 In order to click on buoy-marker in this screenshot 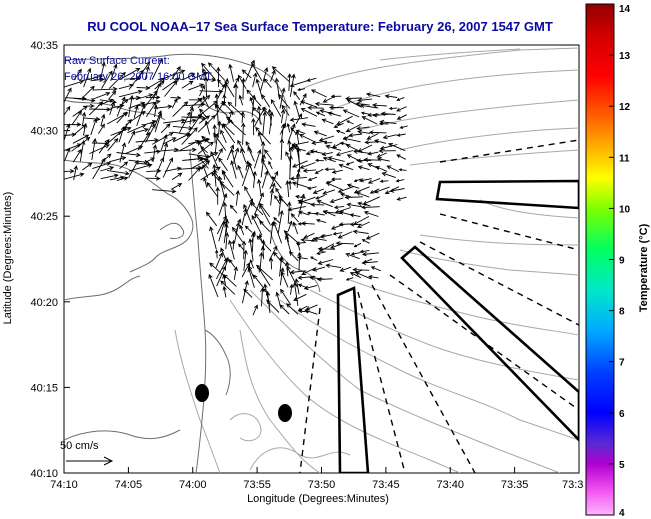, I will do `click(202, 393)`.